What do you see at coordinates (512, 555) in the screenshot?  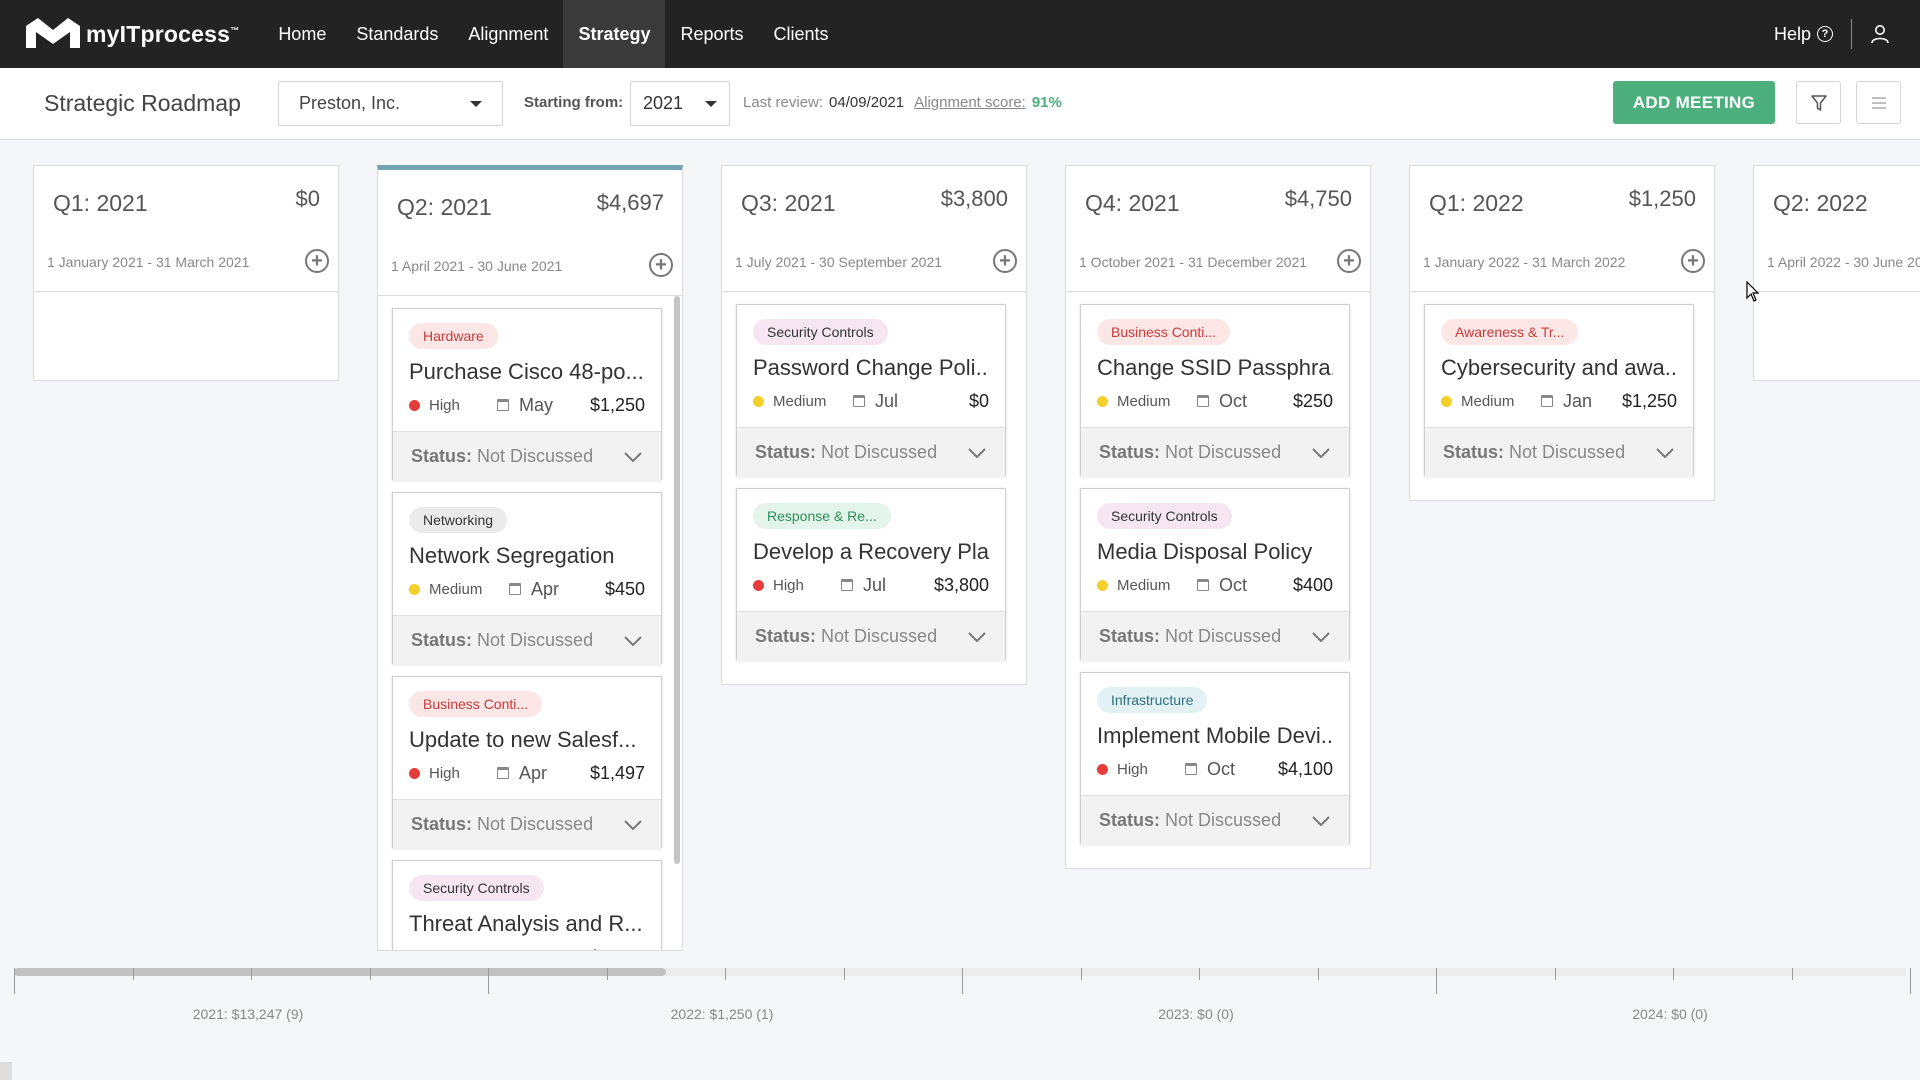 I see `initiative-title: Network Segregation` at bounding box center [512, 555].